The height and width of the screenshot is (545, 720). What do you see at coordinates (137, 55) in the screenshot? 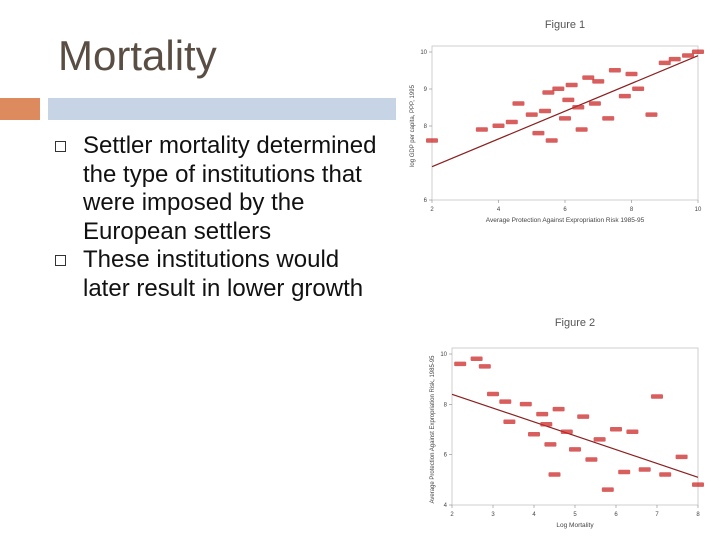
I see `slide-title: Mortality` at bounding box center [137, 55].